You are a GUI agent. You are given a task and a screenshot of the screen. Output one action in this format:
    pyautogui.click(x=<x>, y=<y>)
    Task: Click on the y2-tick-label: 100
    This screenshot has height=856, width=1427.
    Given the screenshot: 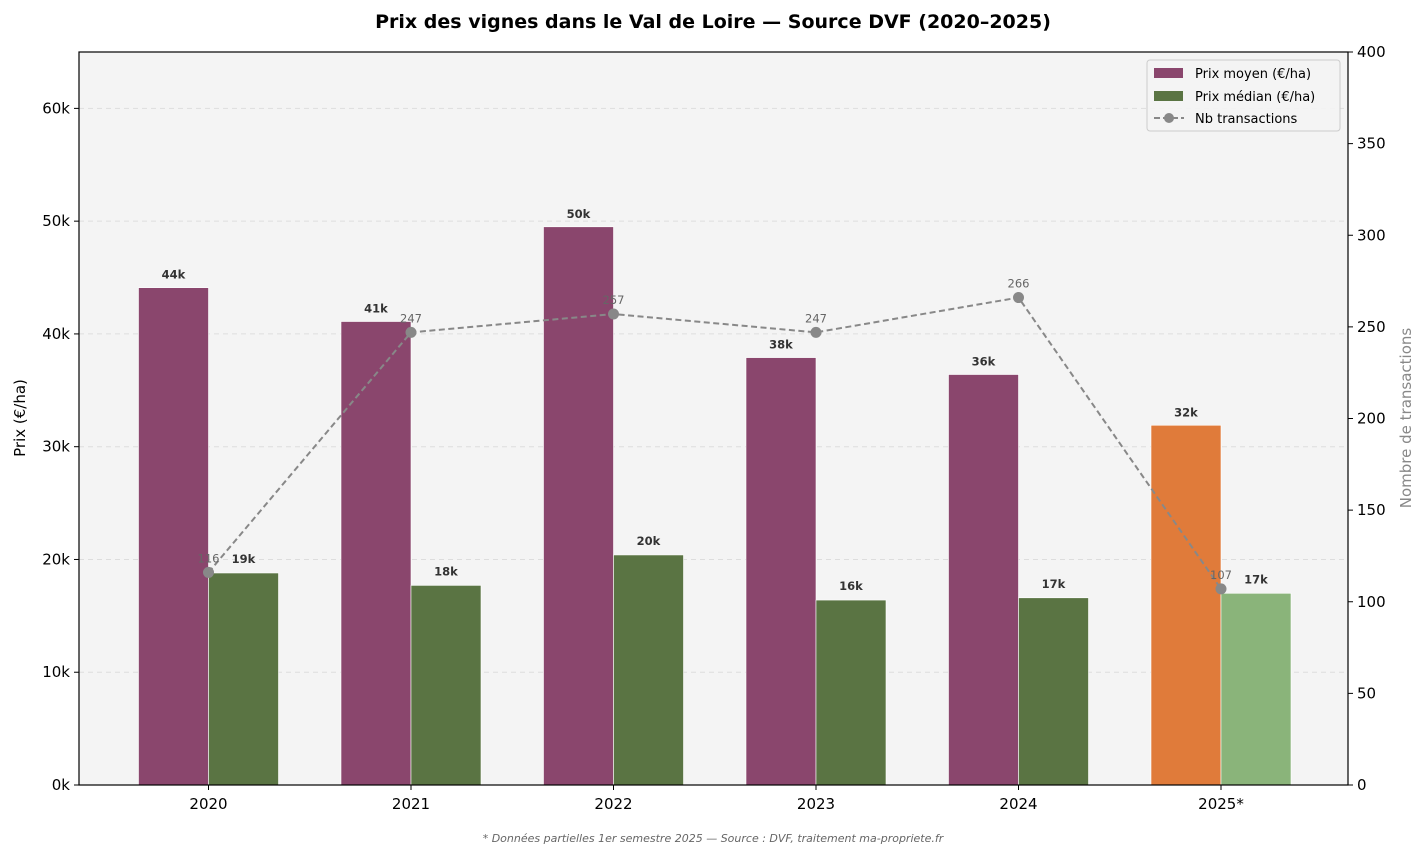 What is the action you would take?
    pyautogui.click(x=1371, y=602)
    